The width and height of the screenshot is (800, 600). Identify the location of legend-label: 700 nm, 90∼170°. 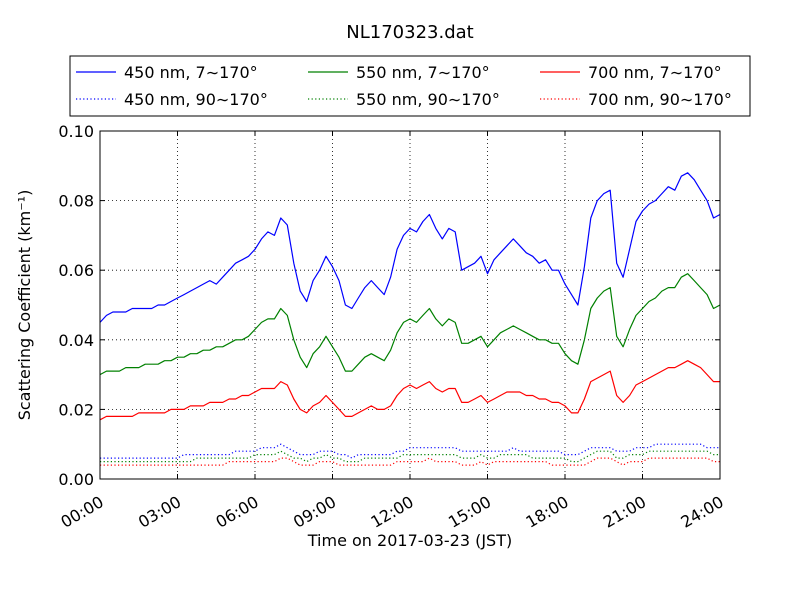
(660, 99).